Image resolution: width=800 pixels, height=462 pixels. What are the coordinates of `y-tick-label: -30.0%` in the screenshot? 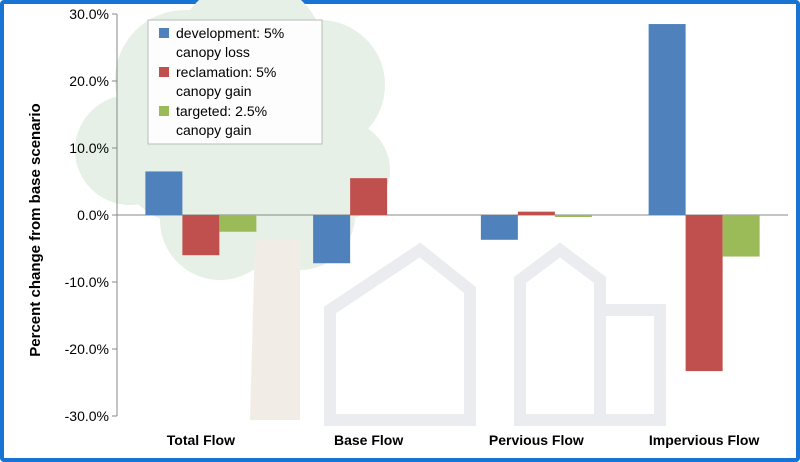 It's located at (87, 416).